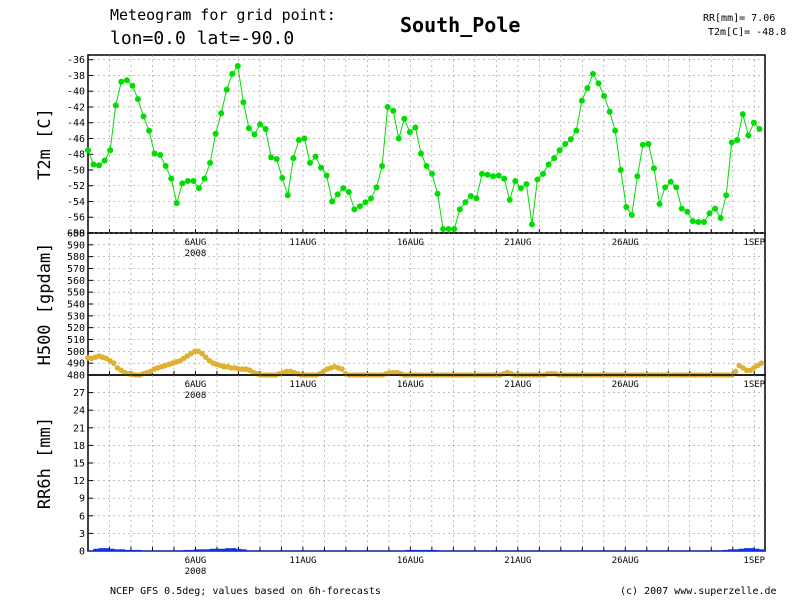 This screenshot has height=600, width=800. I want to click on y-tick-label: 24, so click(79, 411).